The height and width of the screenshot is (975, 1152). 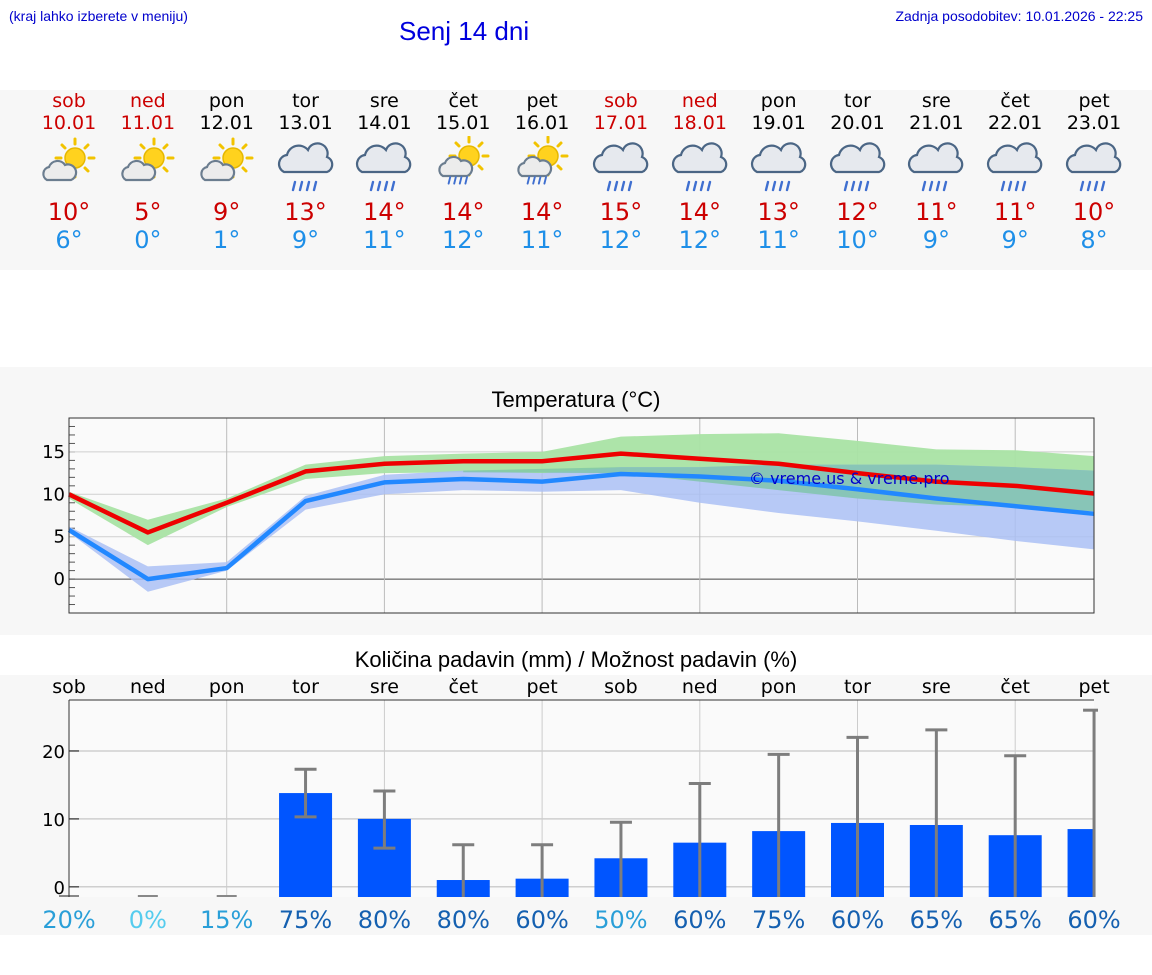 I want to click on max-temperature: 5°, so click(x=148, y=212).